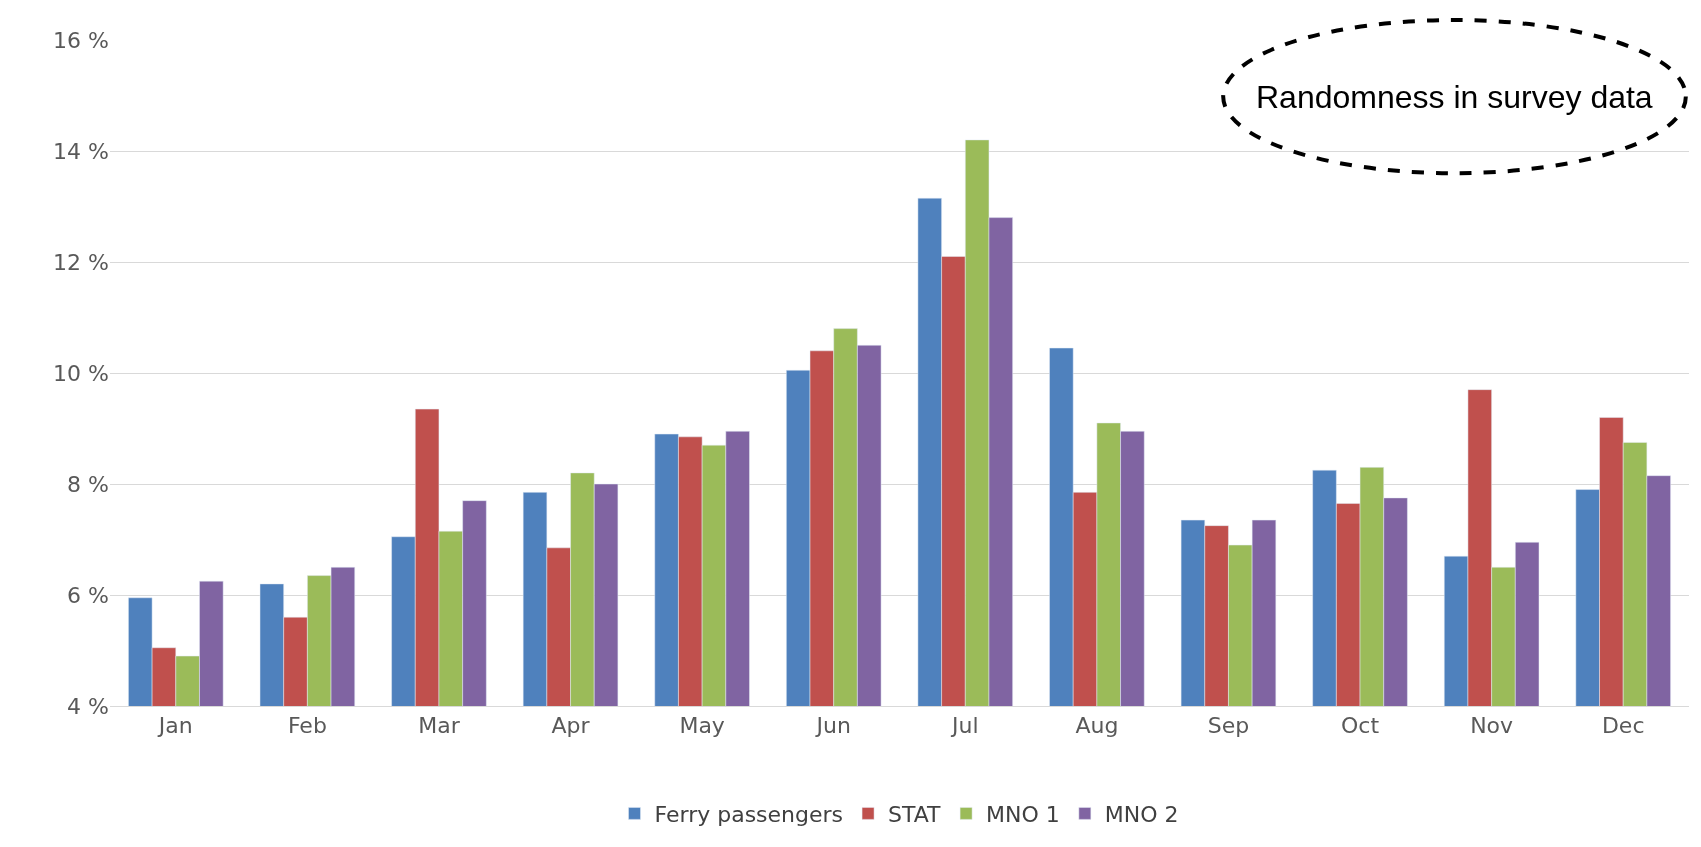  I want to click on legend-label: MNO 1, so click(1023, 814).